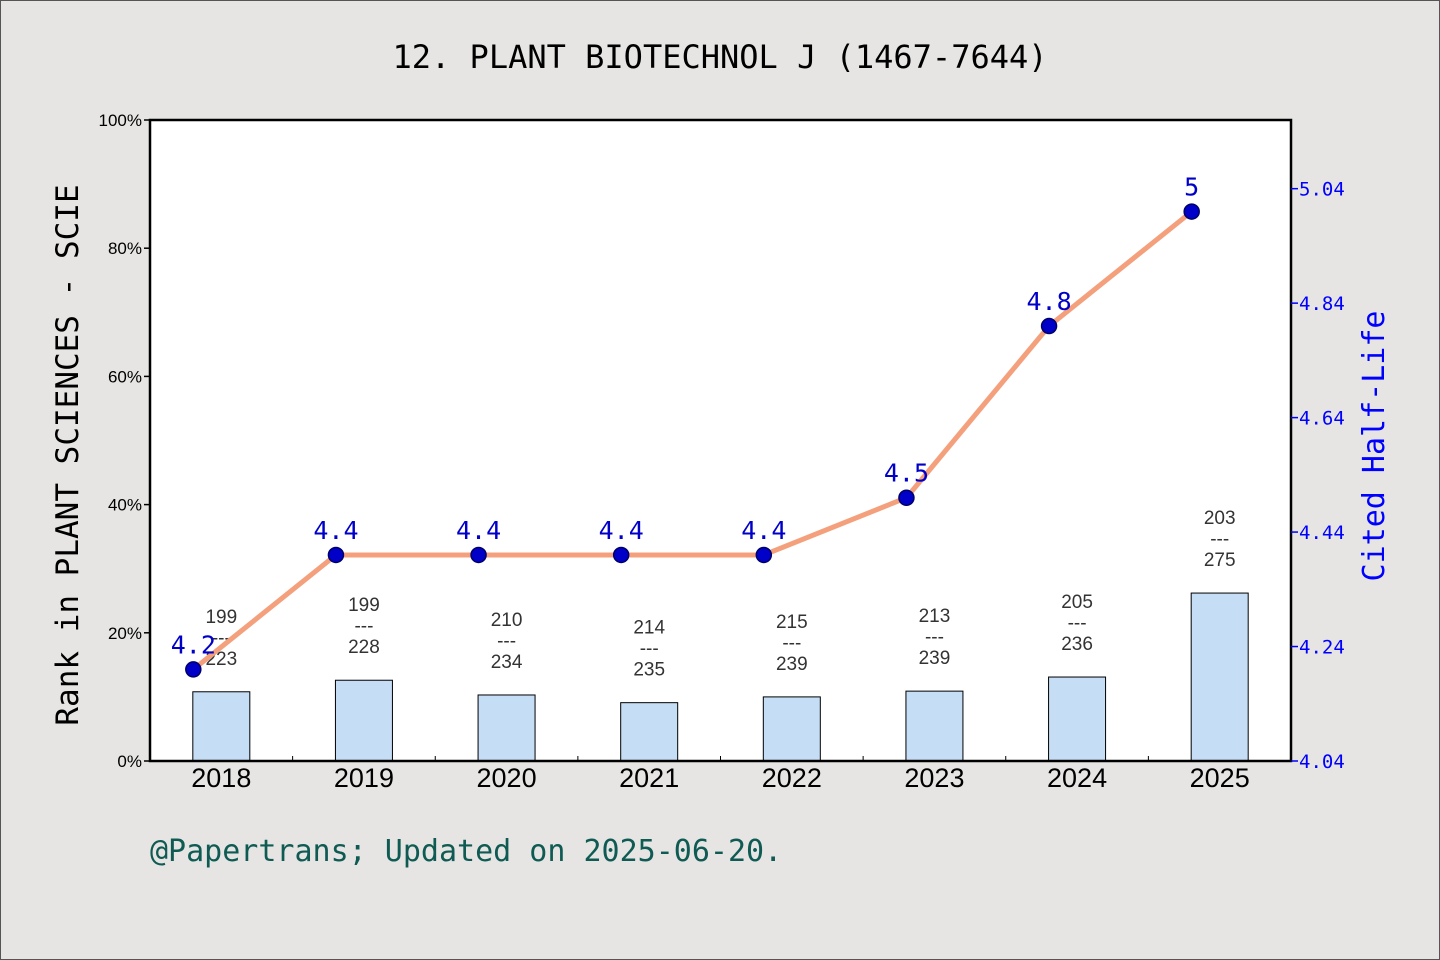 This screenshot has width=1440, height=960. I want to click on x-tick-label: 2023, so click(934, 778).